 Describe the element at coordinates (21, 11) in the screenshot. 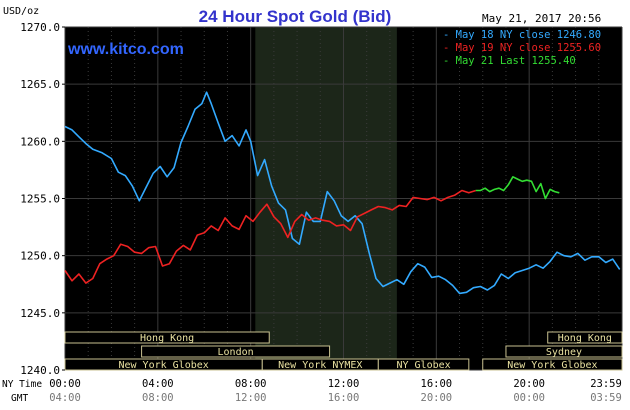

I see `y-axis-unit-label: USD/oz` at that location.